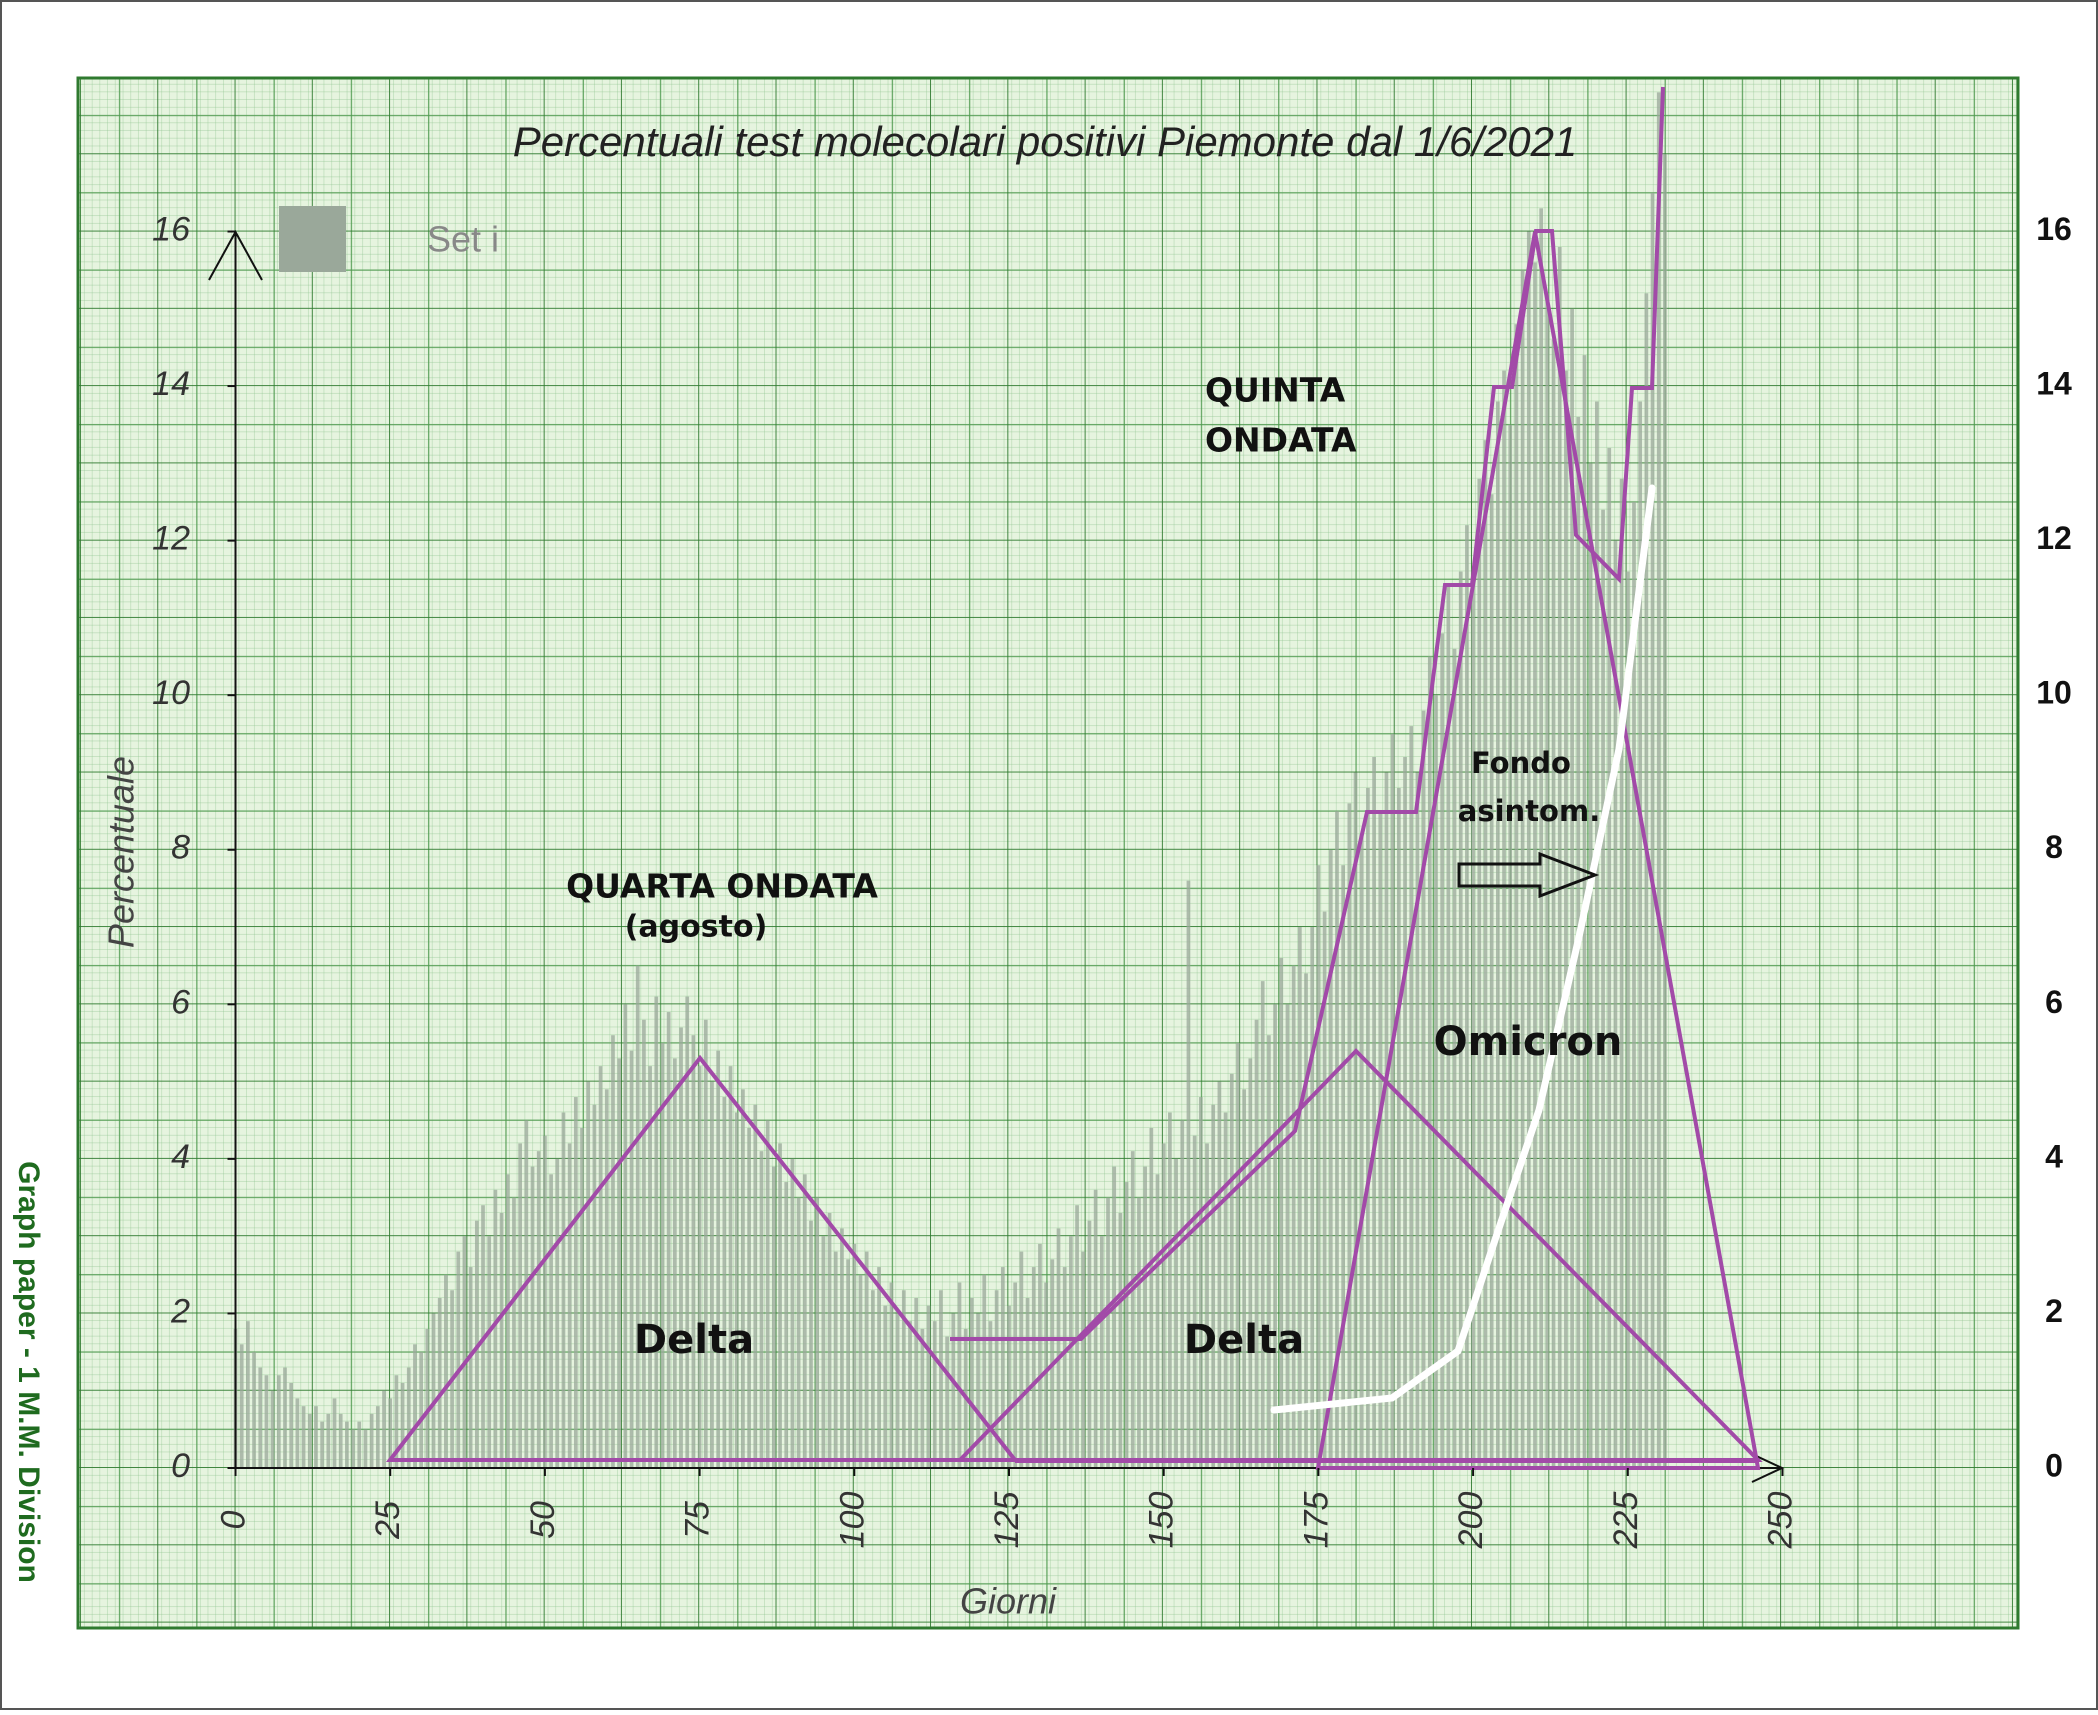  What do you see at coordinates (696, 927) in the screenshot?
I see `annotation: (agosto)` at bounding box center [696, 927].